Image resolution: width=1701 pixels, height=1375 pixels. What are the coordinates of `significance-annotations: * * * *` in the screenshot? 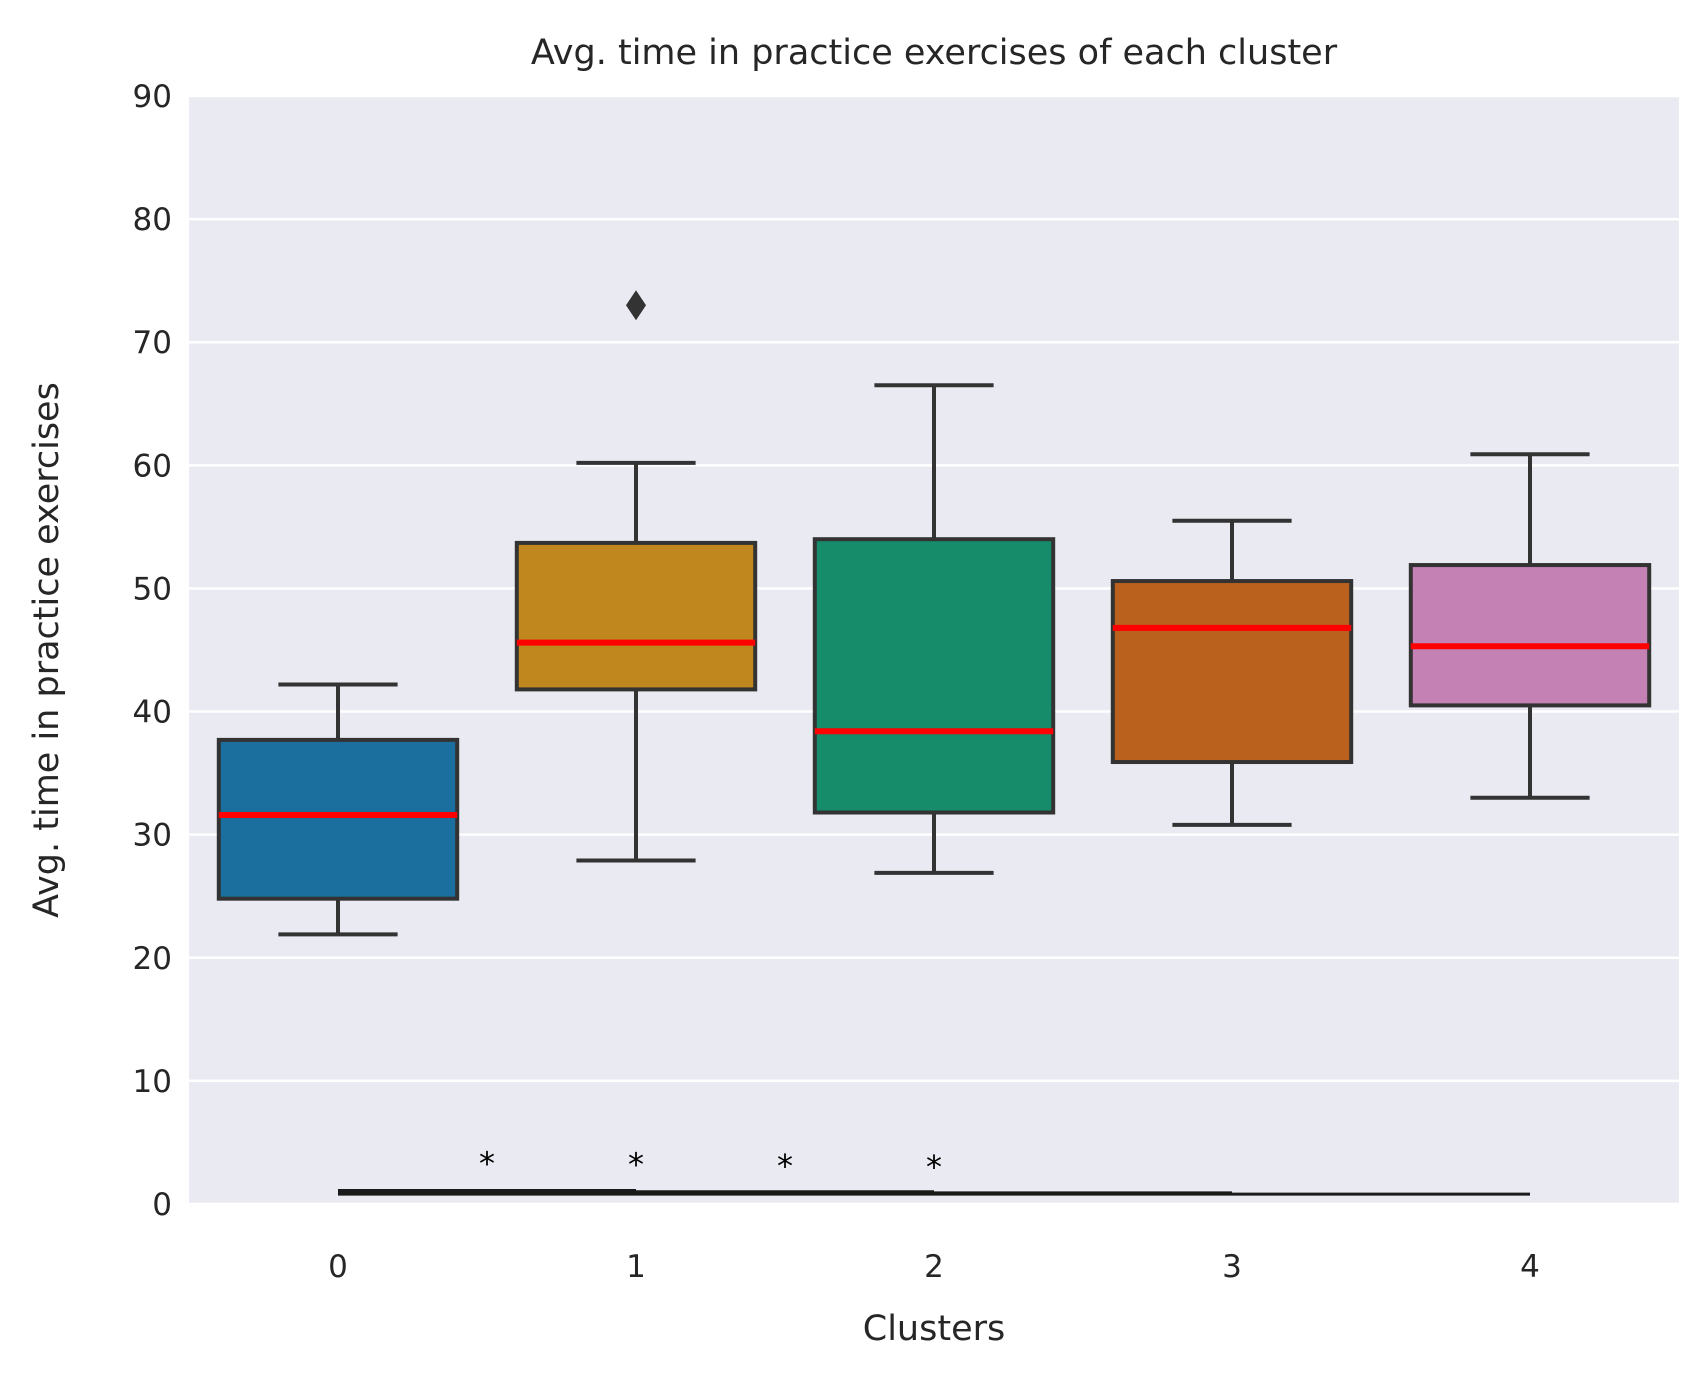 It's located at (934, 1170).